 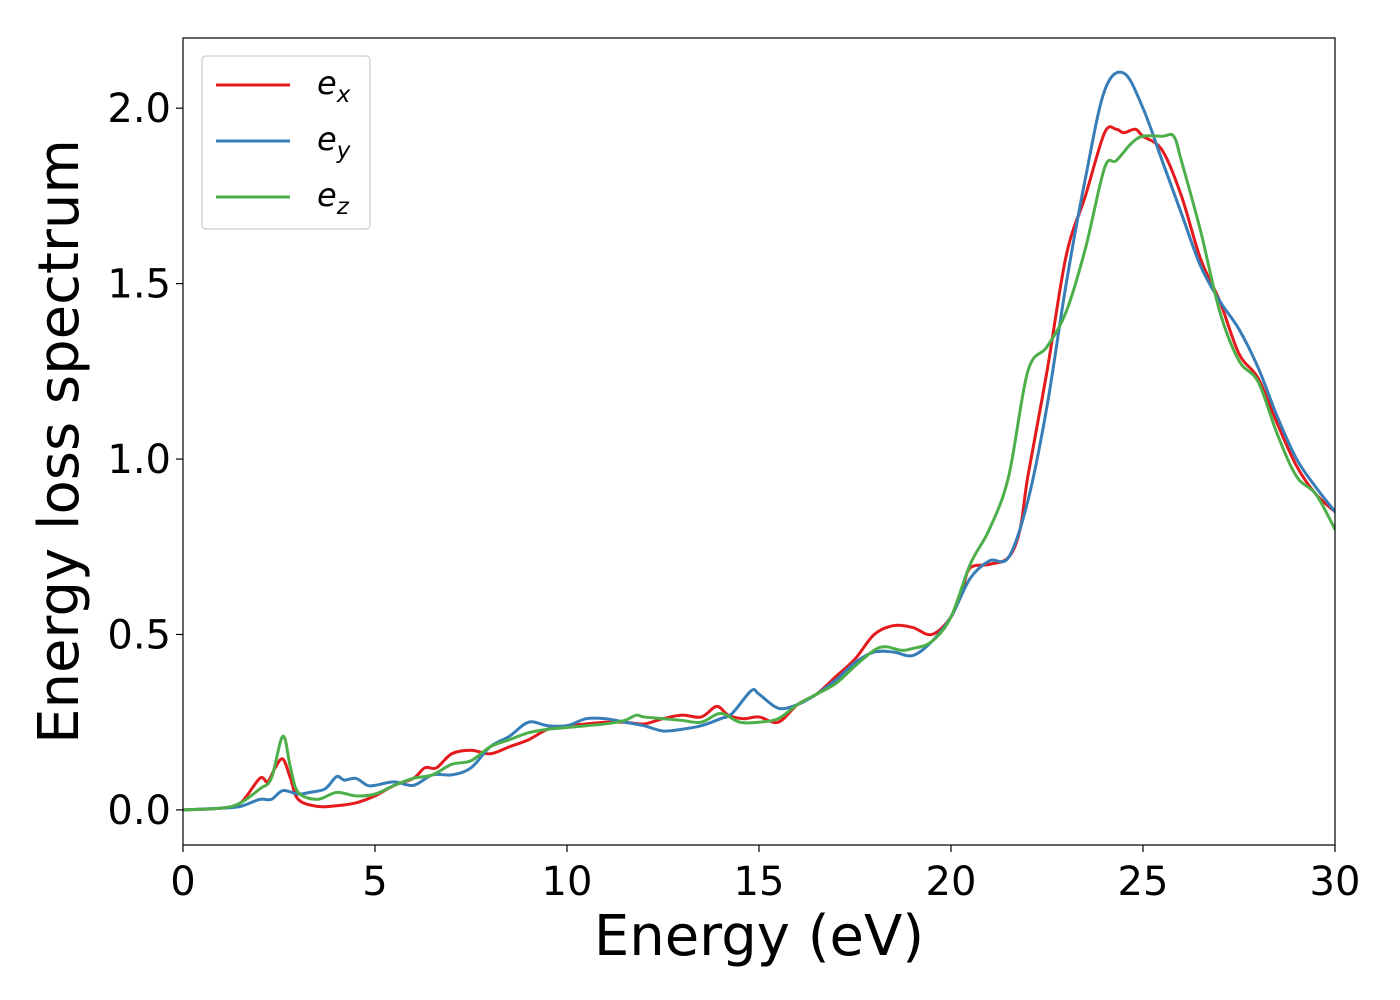 I want to click on legend-label-x: ex, so click(x=334, y=86).